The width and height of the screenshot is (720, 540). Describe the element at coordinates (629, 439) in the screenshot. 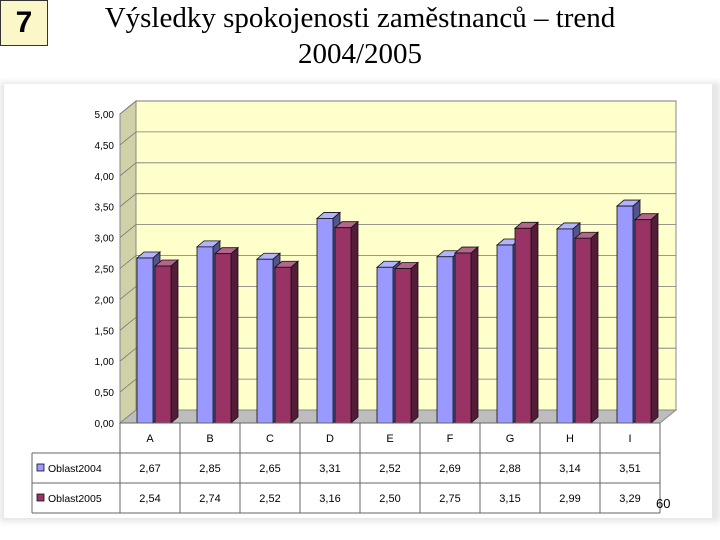

I see `x-tick-label: I` at that location.